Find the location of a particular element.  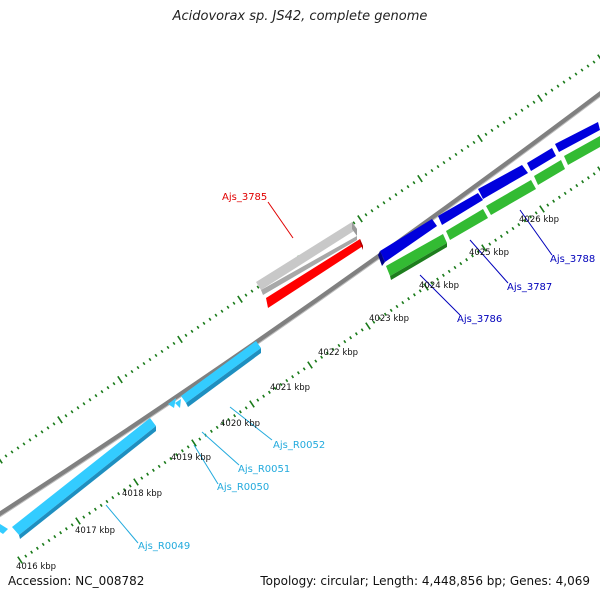

kbp-label: 4026 kbp is located at coordinates (539, 220).